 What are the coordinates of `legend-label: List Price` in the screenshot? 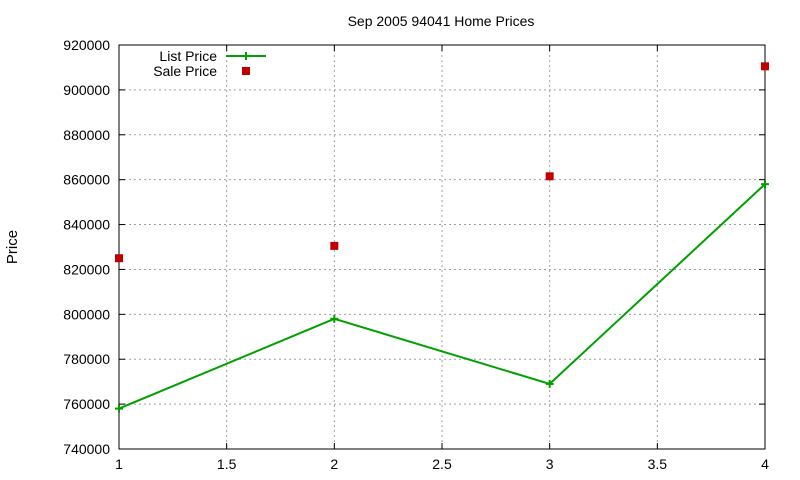 It's located at (188, 56).